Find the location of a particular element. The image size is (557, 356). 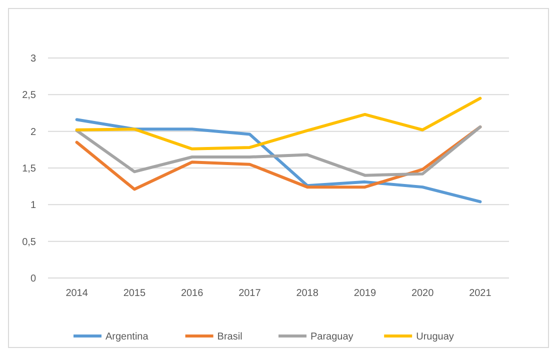

y-tick-label: 1 is located at coordinates (33, 206).